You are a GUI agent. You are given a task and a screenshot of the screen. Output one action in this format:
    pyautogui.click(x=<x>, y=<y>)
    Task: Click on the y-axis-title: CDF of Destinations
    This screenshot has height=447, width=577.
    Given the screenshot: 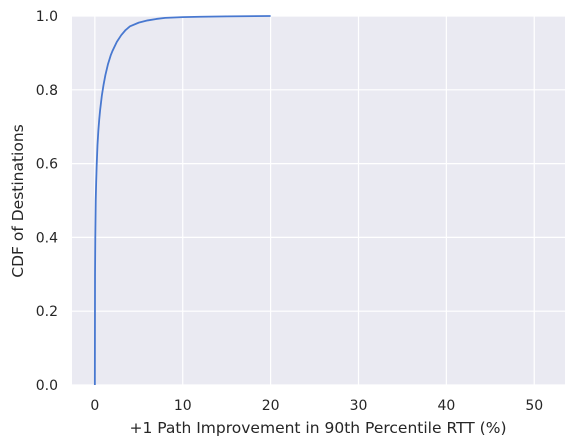 What is the action you would take?
    pyautogui.click(x=18, y=201)
    